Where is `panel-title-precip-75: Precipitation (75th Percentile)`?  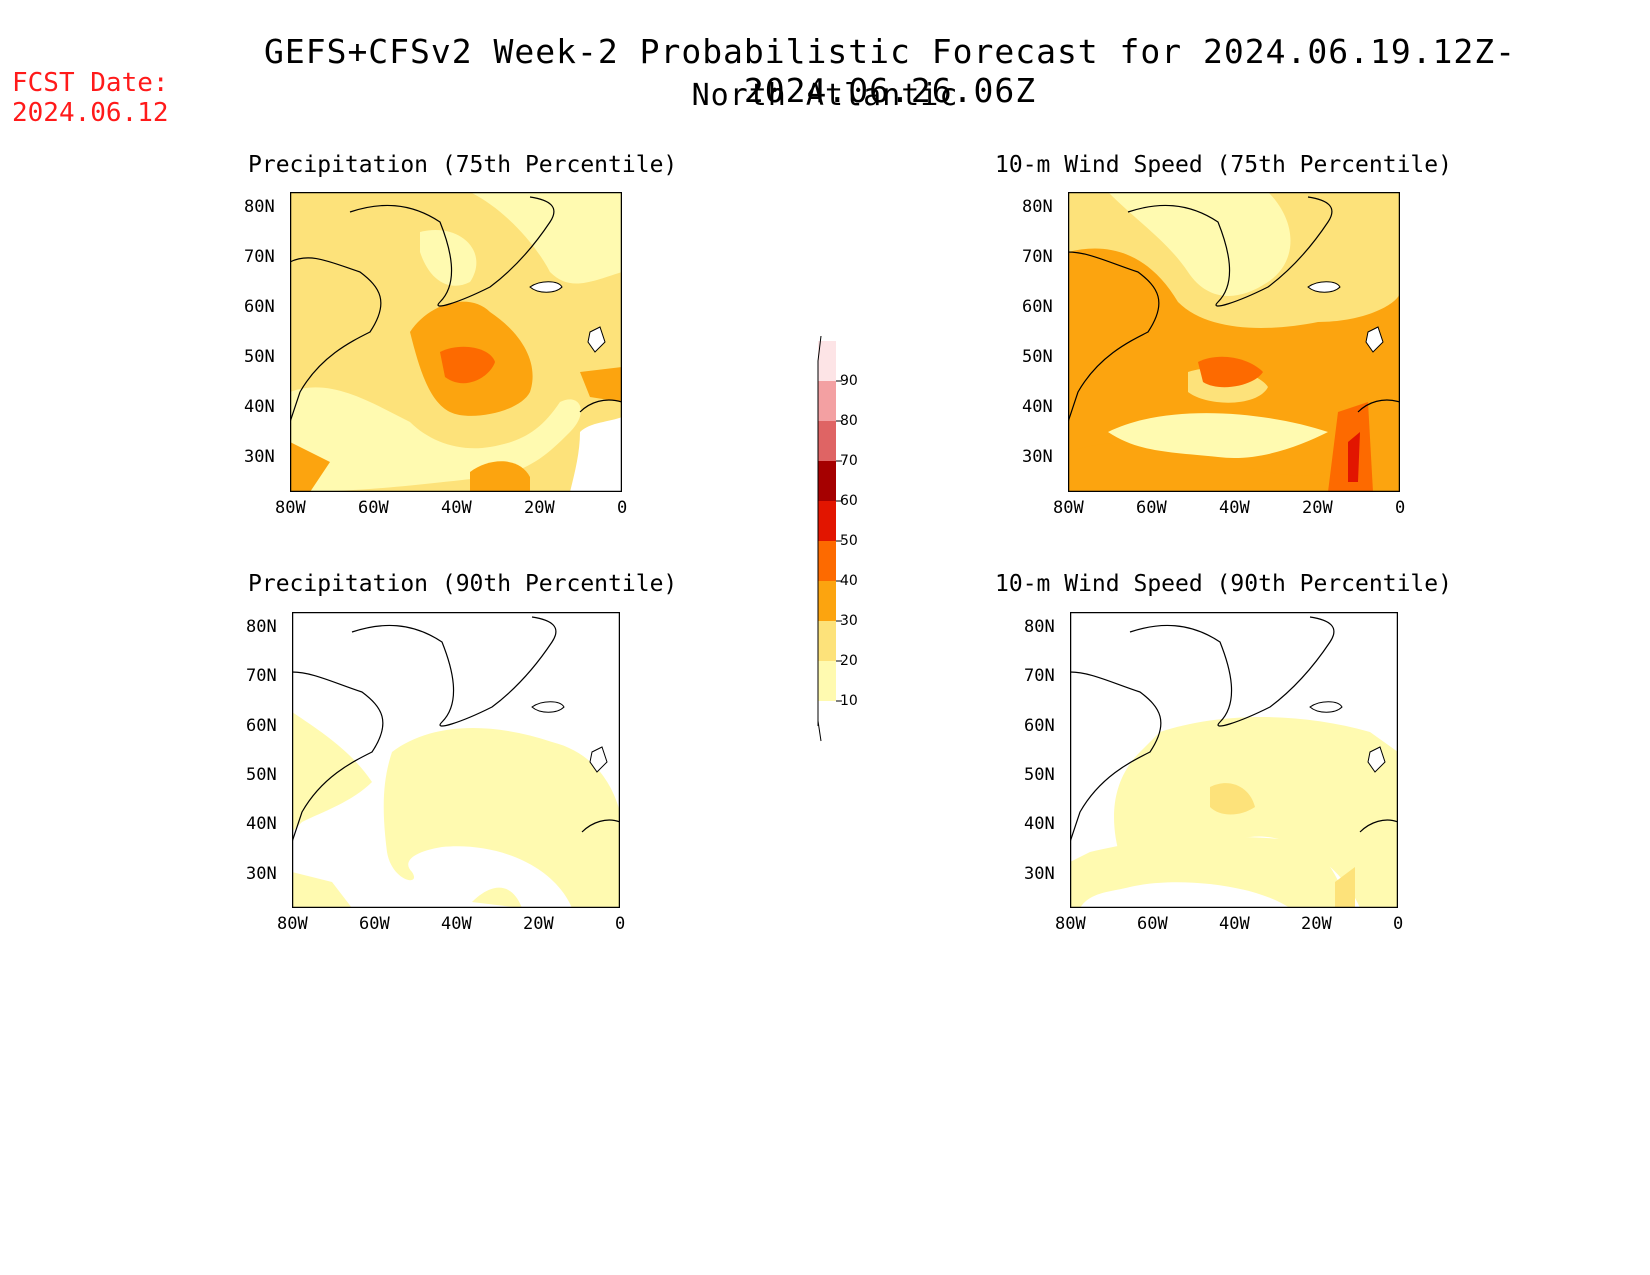
panel-title-precip-75: Precipitation (75th Percentile) is located at coordinates (463, 165).